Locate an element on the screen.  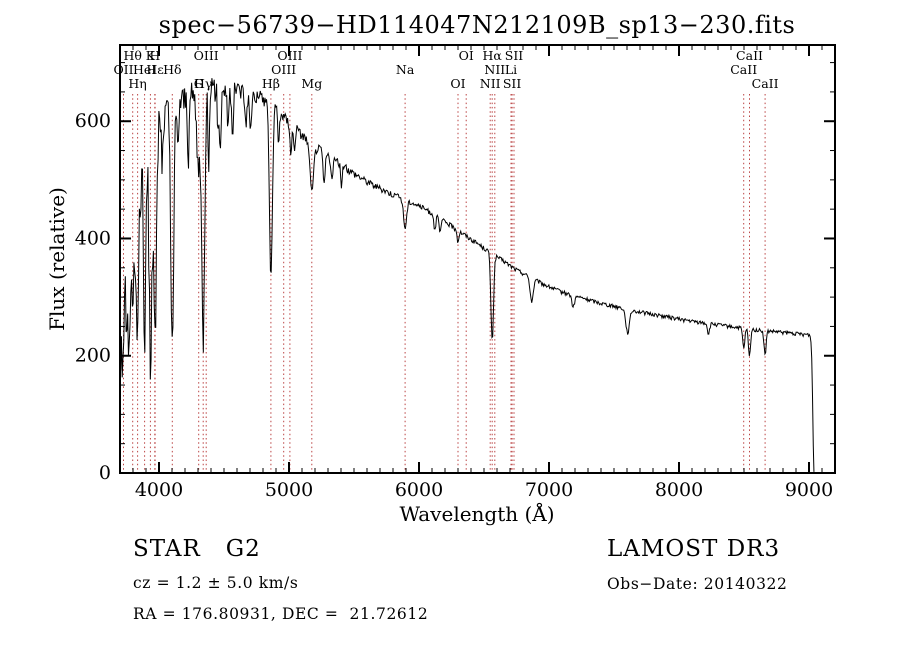
line-marker-label: G is located at coordinates (199, 83).